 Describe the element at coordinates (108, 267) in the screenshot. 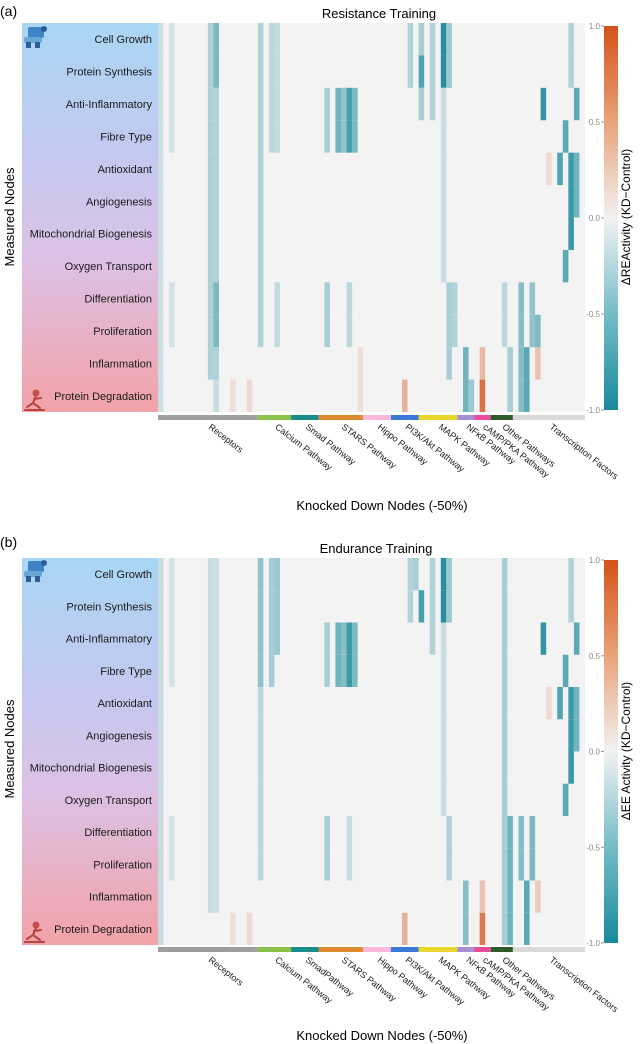

I see `row-label: Oxygen Transport` at that location.